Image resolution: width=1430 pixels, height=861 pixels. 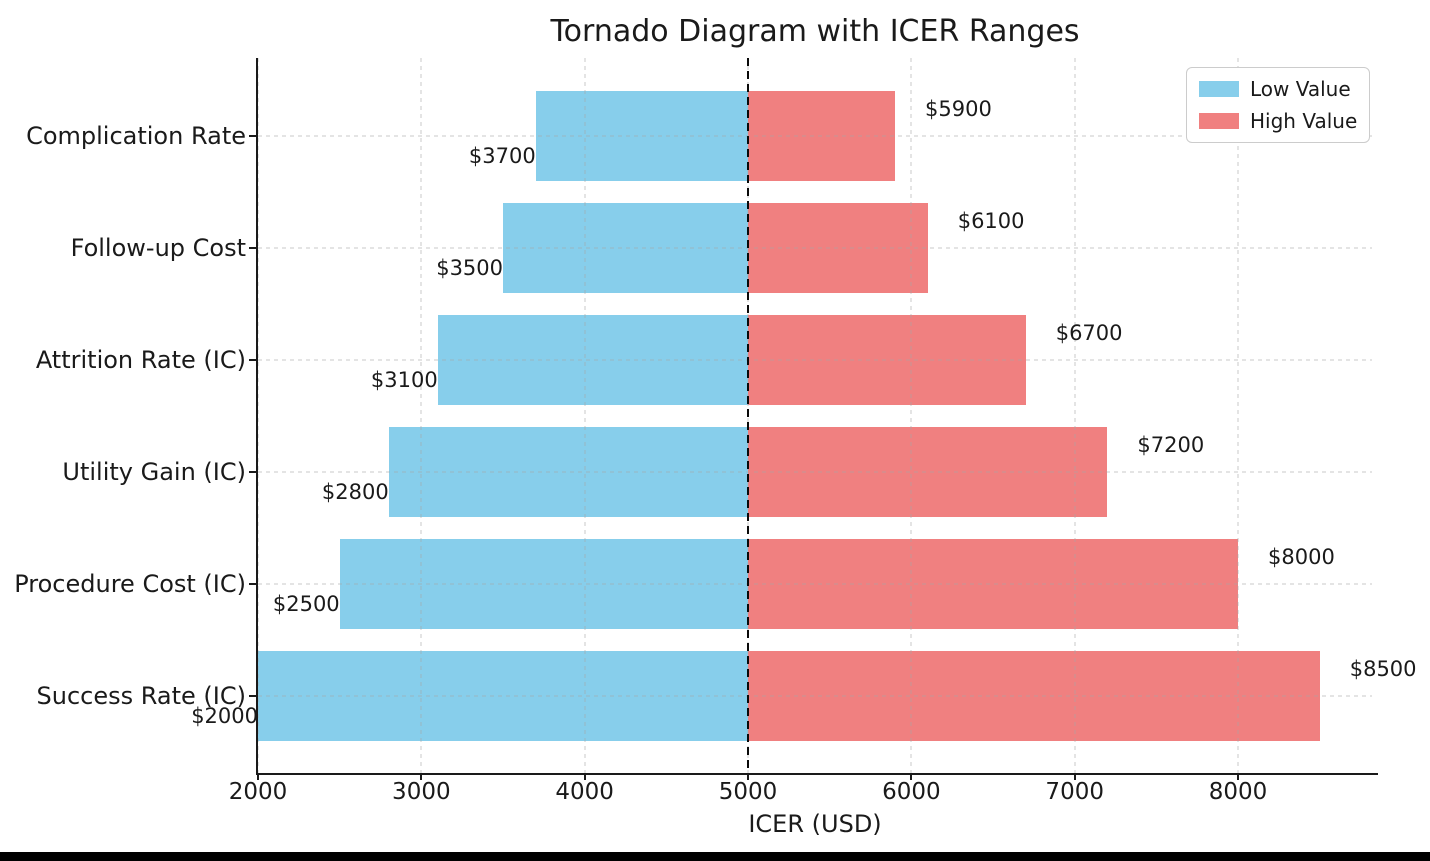 I want to click on category-label: Procedure Cost (IC), so click(x=130, y=584).